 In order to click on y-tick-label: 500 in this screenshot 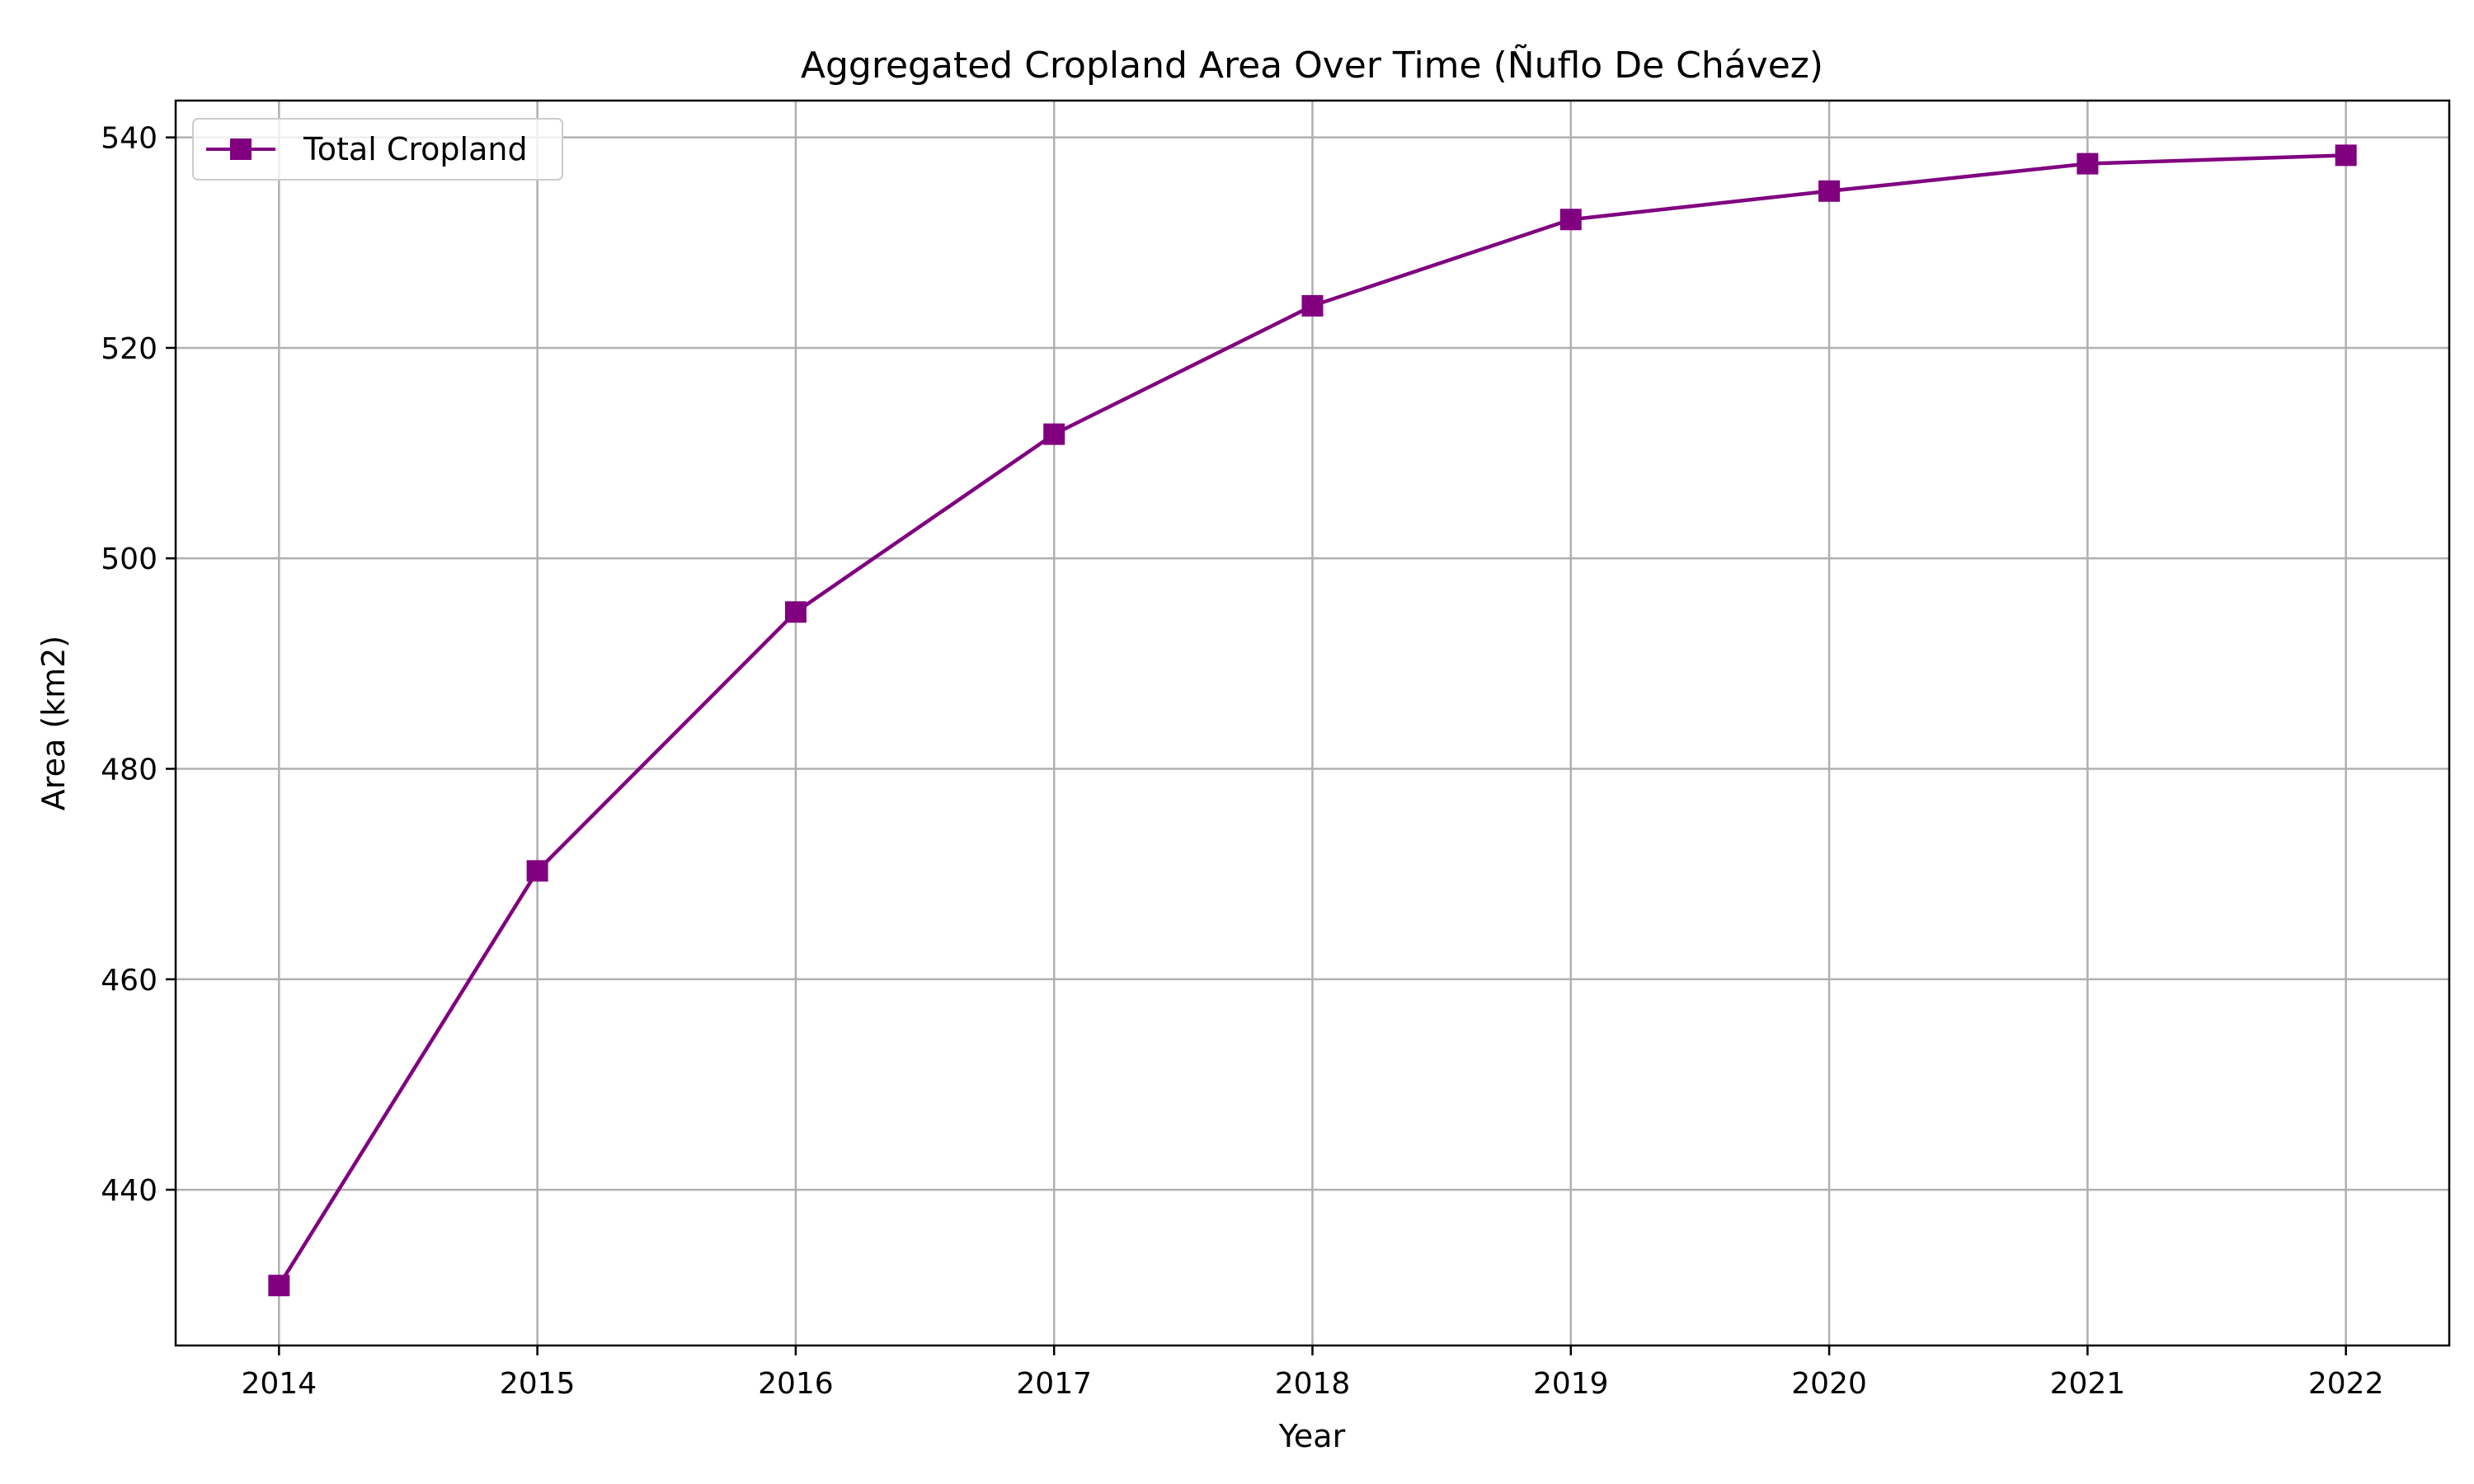, I will do `click(129, 559)`.